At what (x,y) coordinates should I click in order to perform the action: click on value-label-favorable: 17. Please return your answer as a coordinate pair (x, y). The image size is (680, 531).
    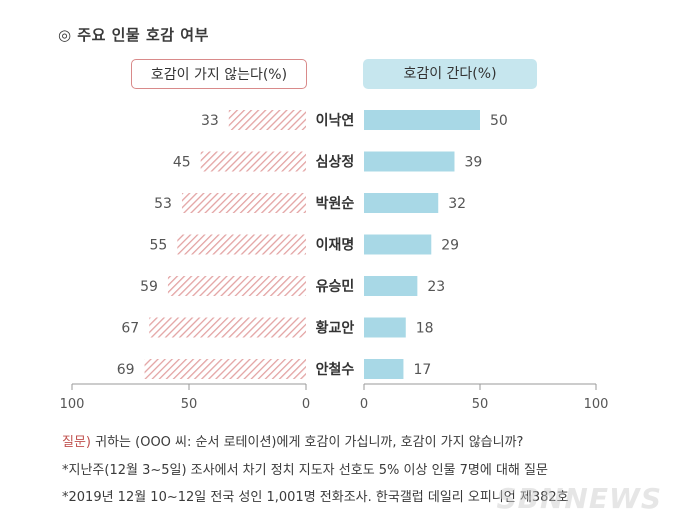
    Looking at the image, I should click on (422, 370).